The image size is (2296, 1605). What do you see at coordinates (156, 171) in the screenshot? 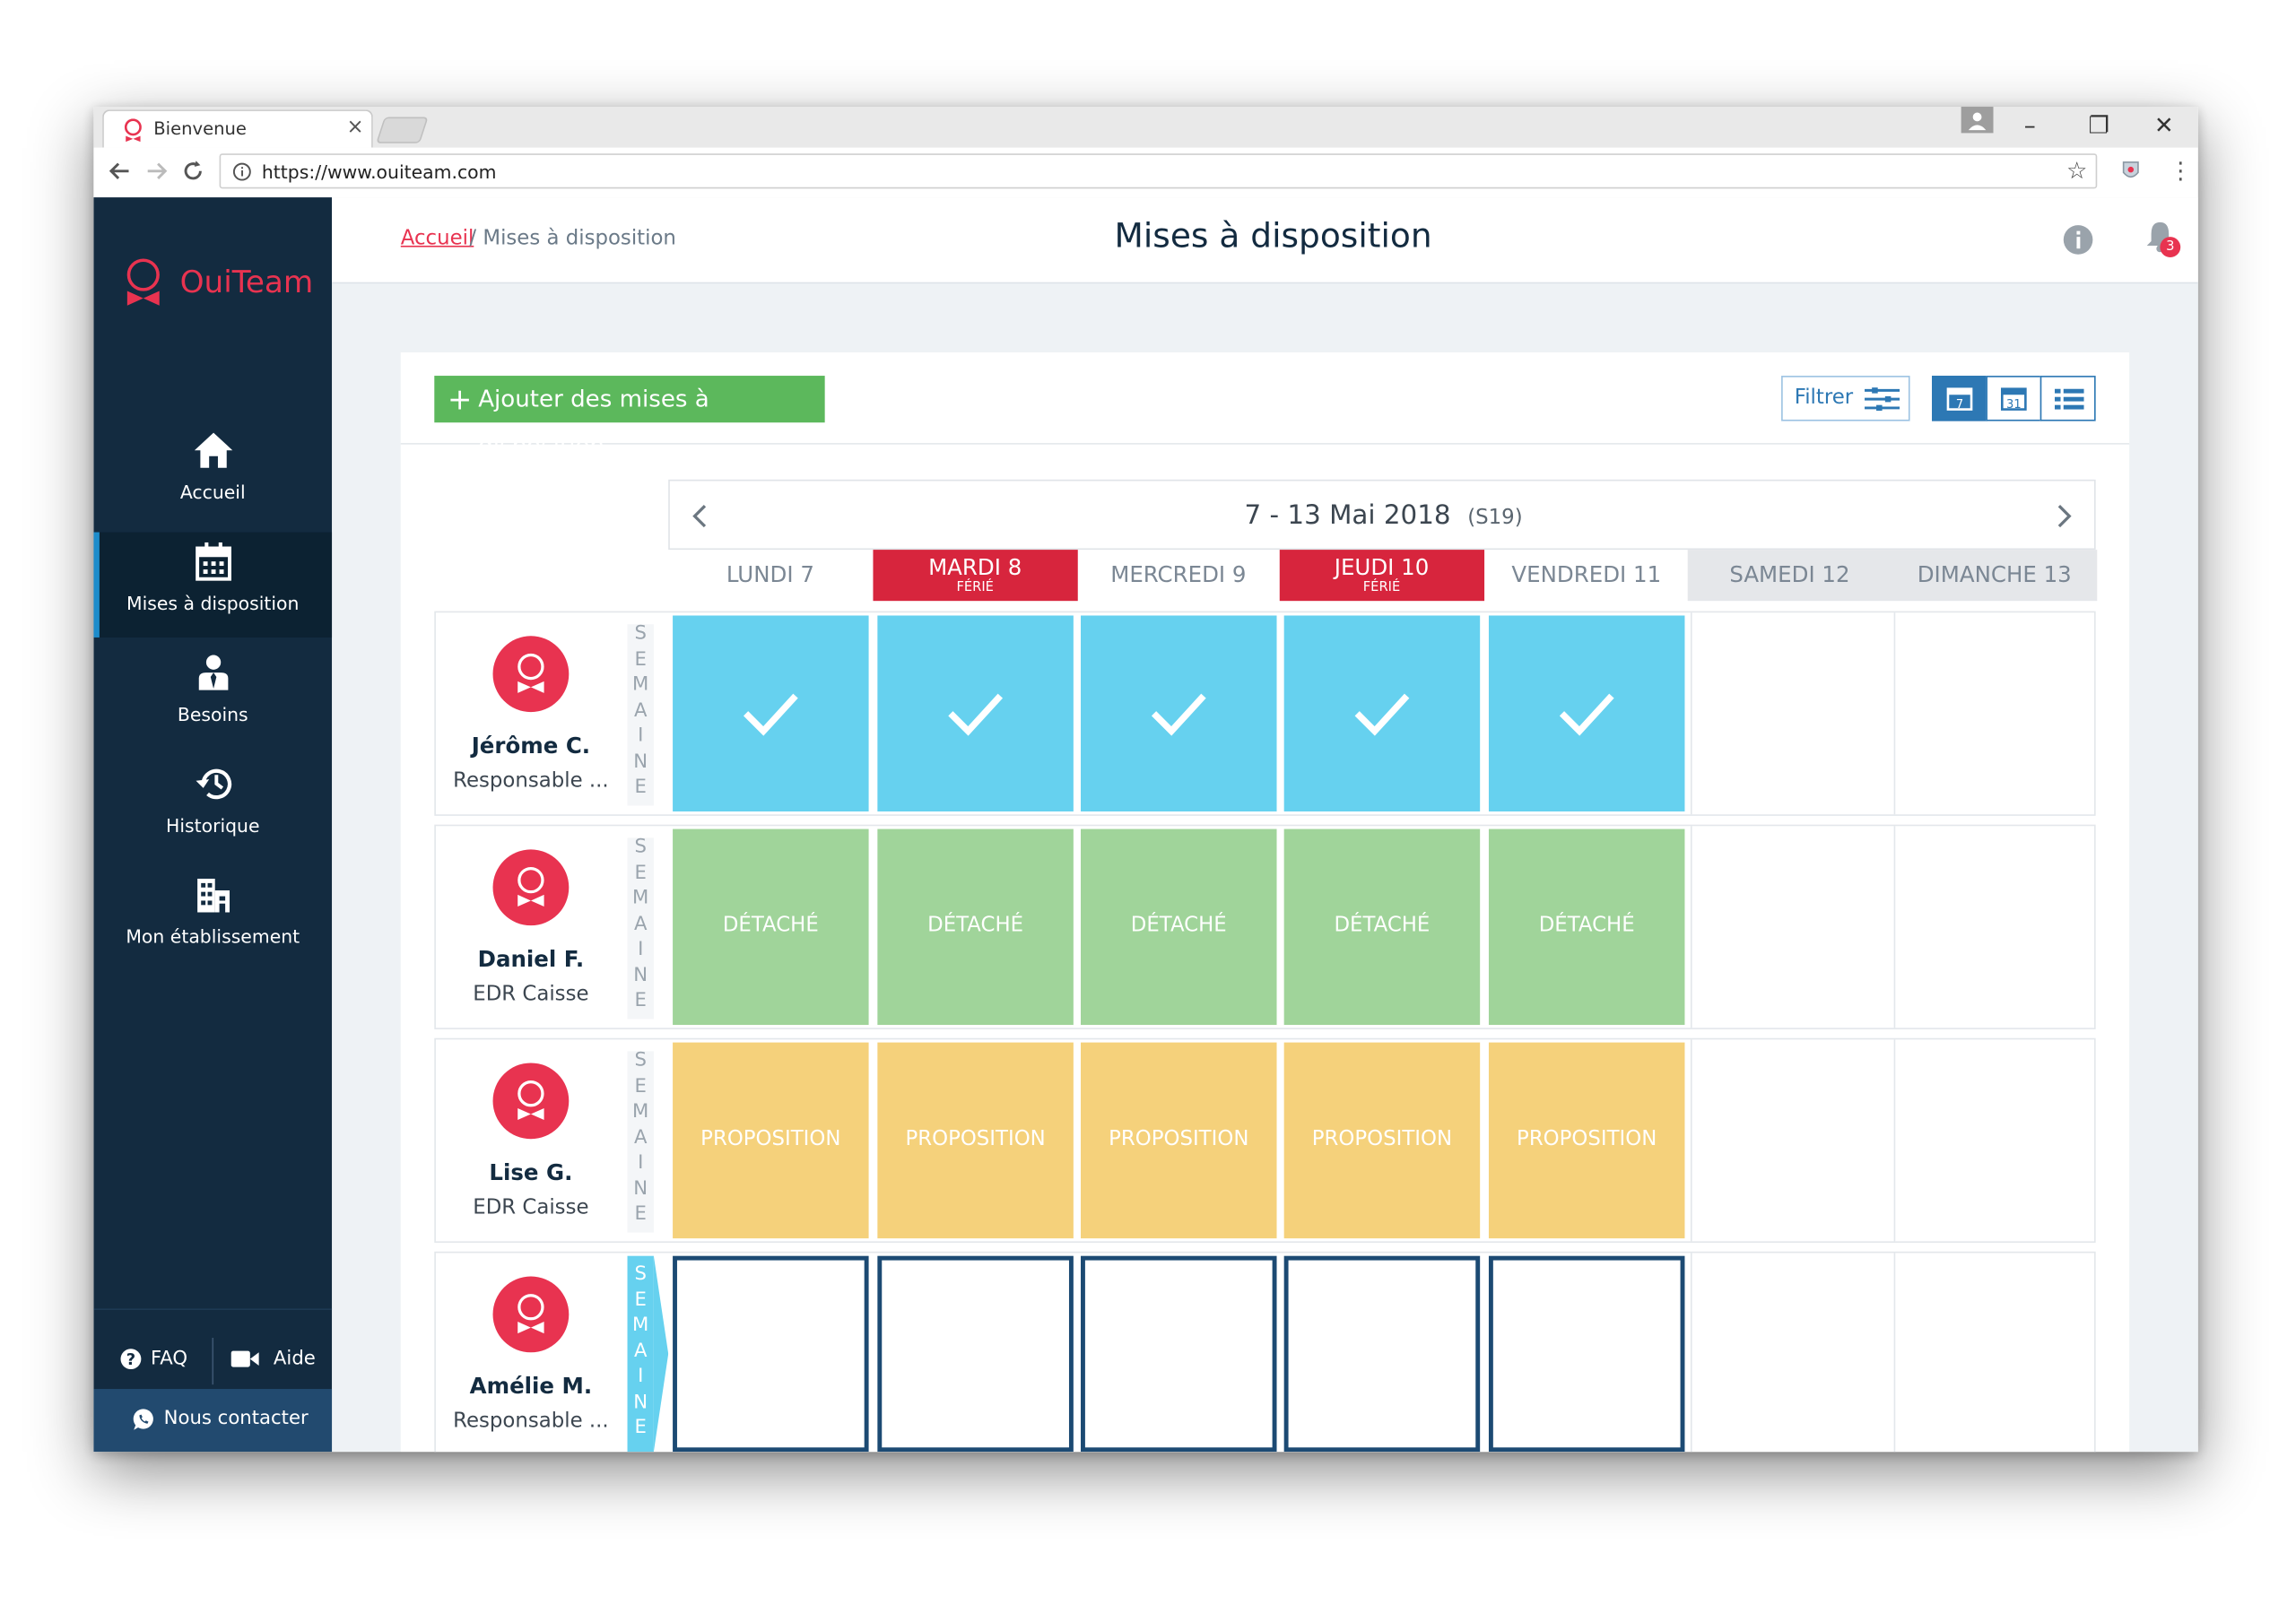
I see `forward-arrow-icon` at bounding box center [156, 171].